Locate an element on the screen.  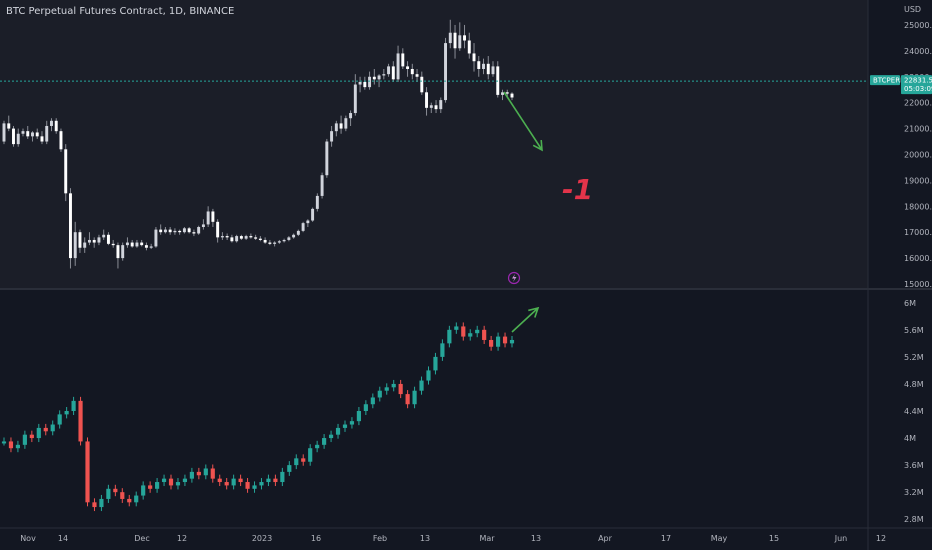
time-axis-label: 2023 is located at coordinates (262, 538).